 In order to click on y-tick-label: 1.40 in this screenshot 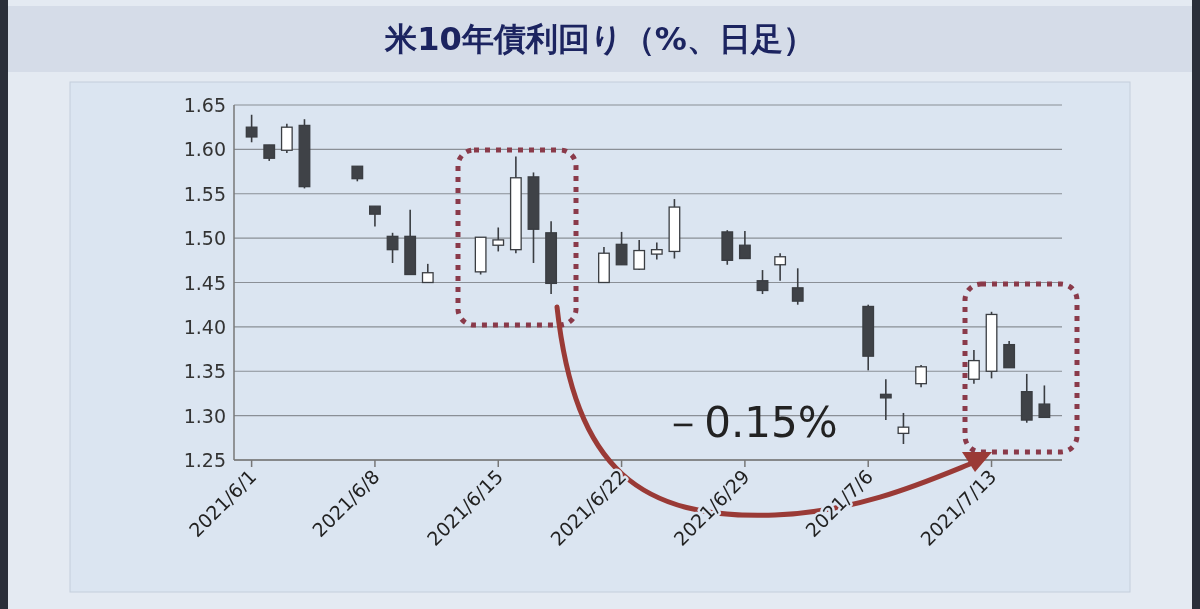, I will do `click(204, 326)`.